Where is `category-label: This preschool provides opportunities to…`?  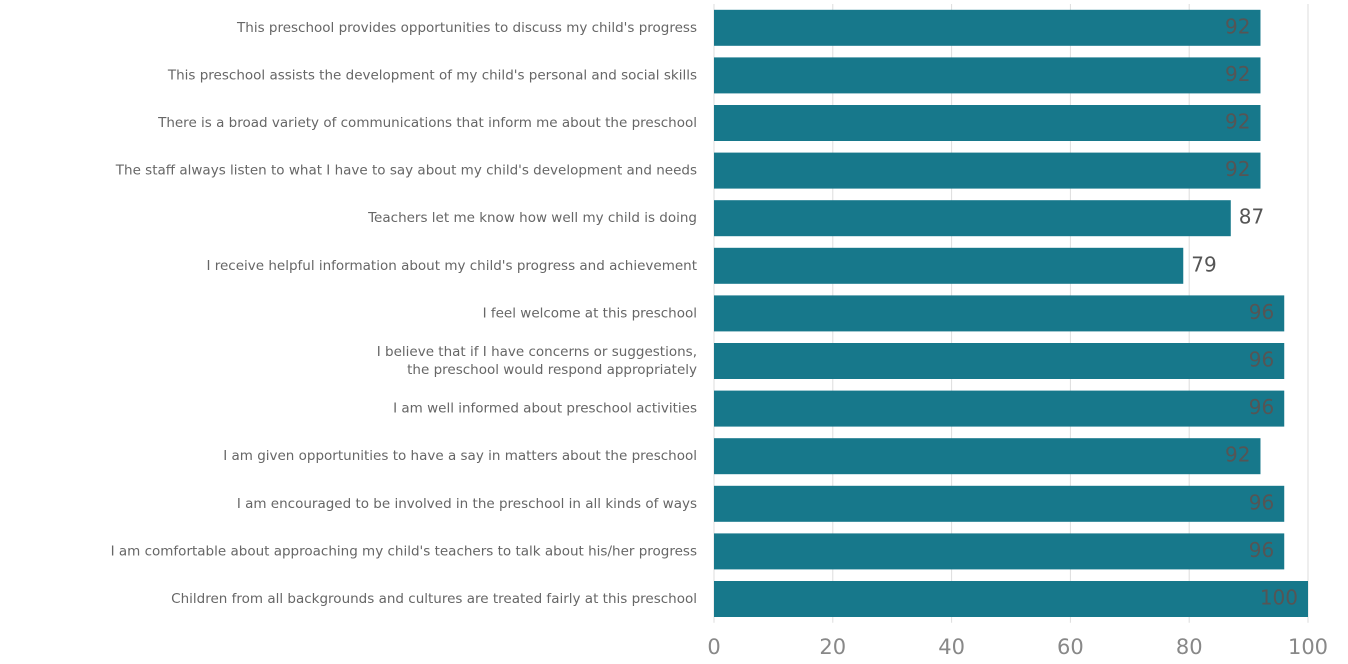 category-label: This preschool provides opportunities to… is located at coordinates (466, 28).